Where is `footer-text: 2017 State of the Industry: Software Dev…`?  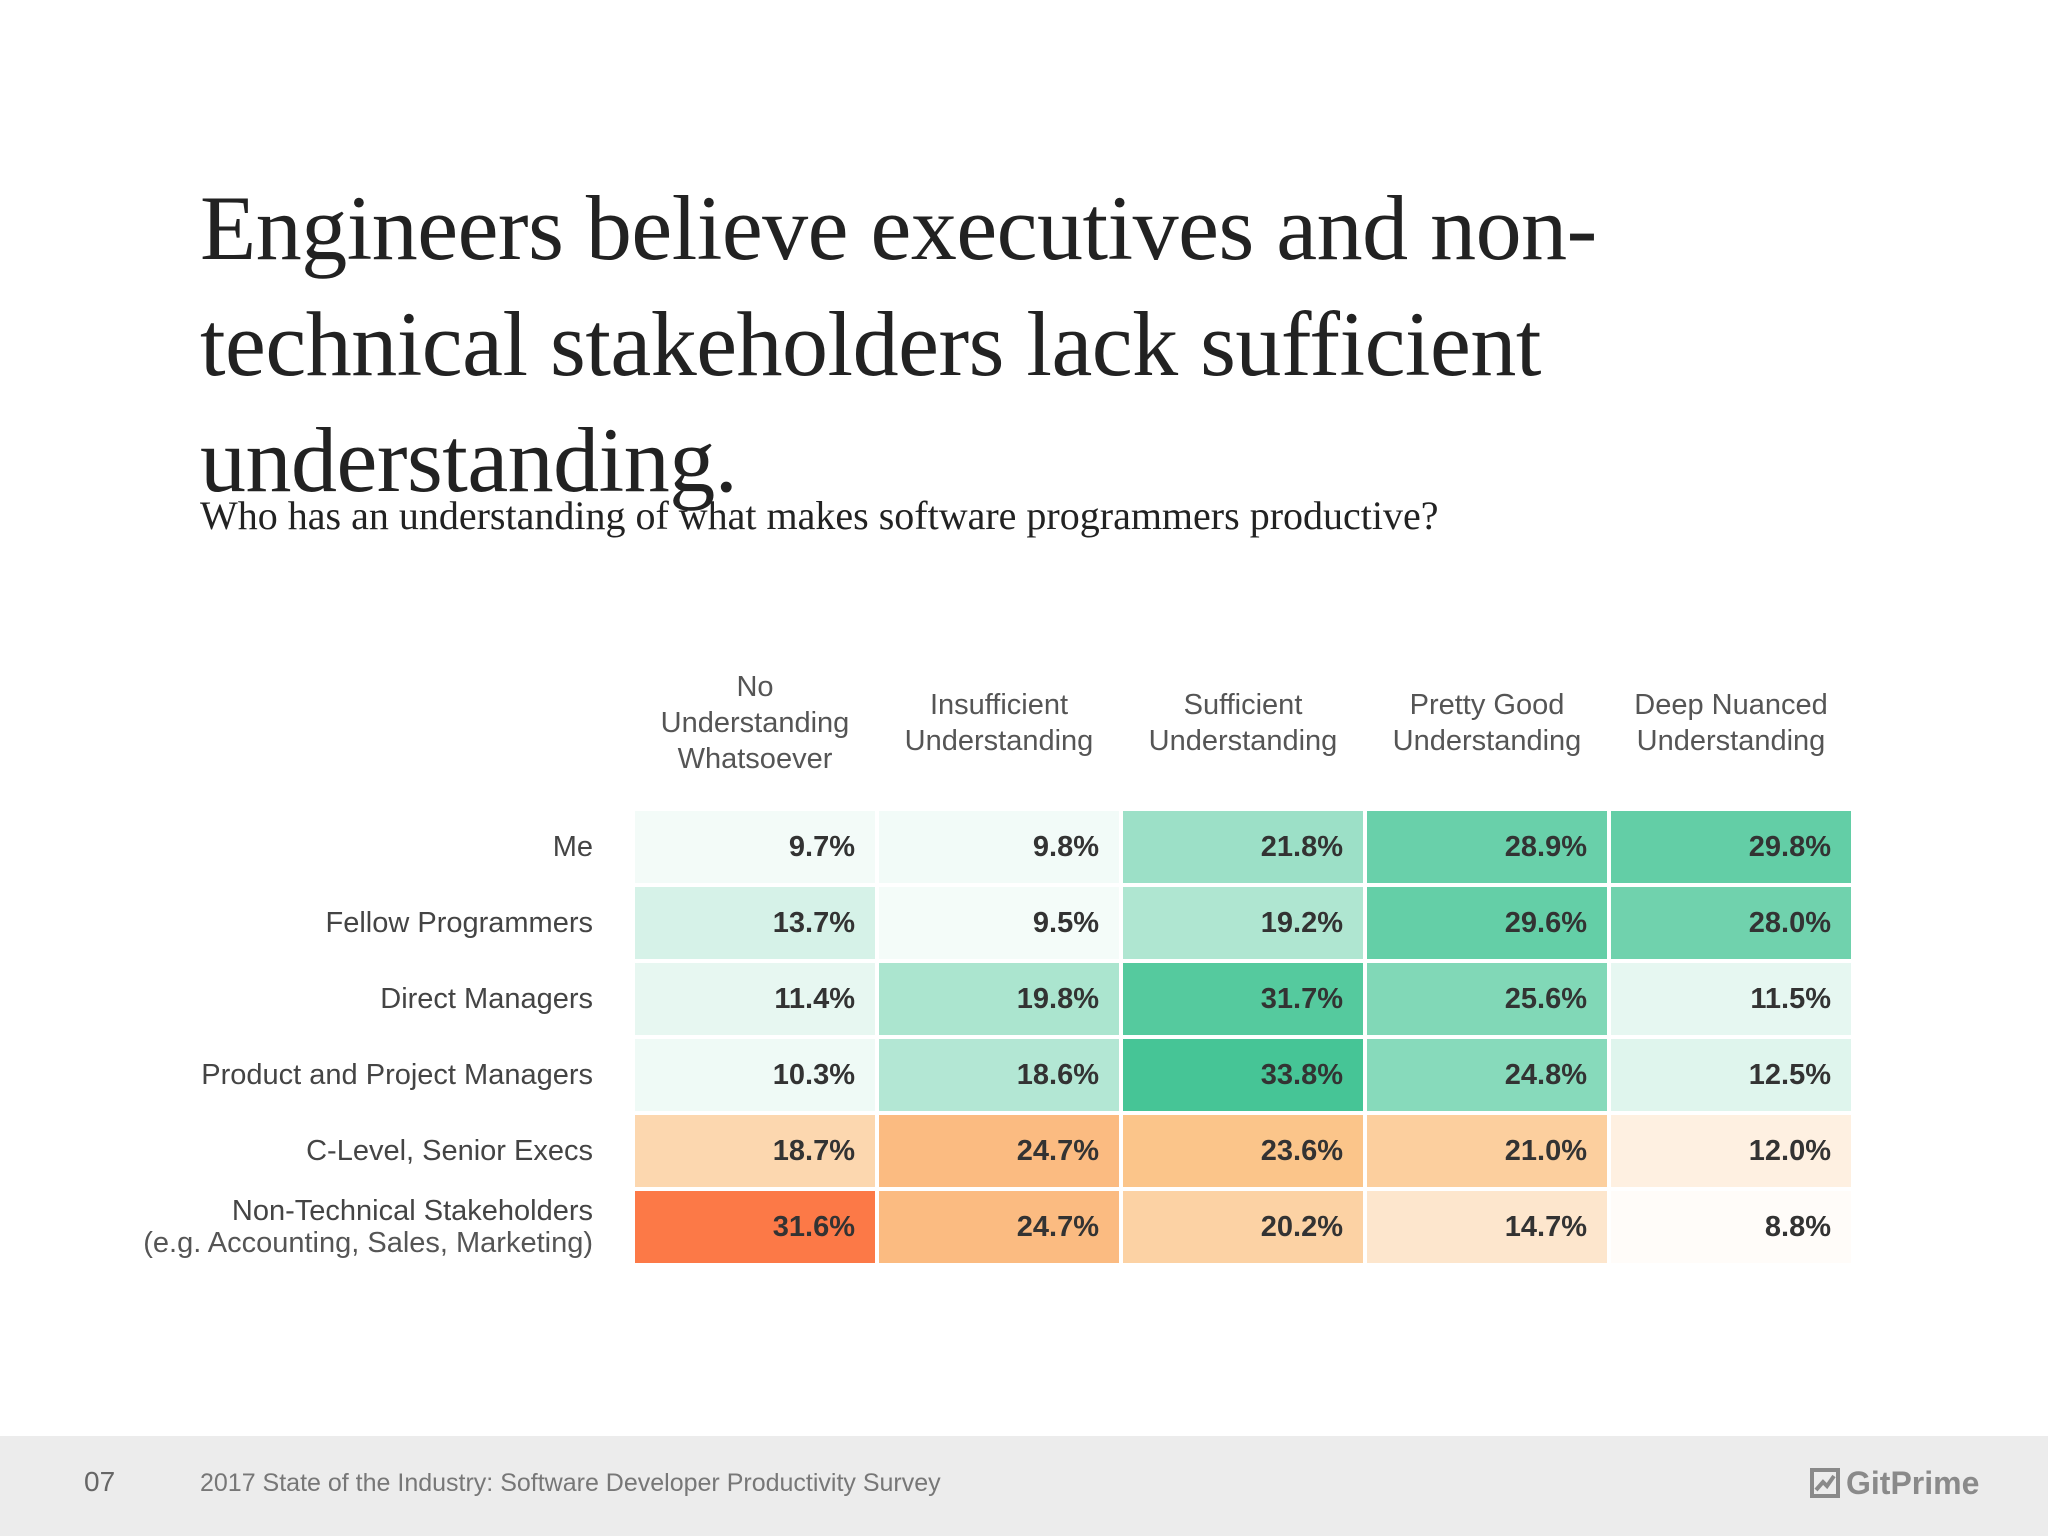
footer-text: 2017 State of the Industry: Software Dev… is located at coordinates (570, 1483).